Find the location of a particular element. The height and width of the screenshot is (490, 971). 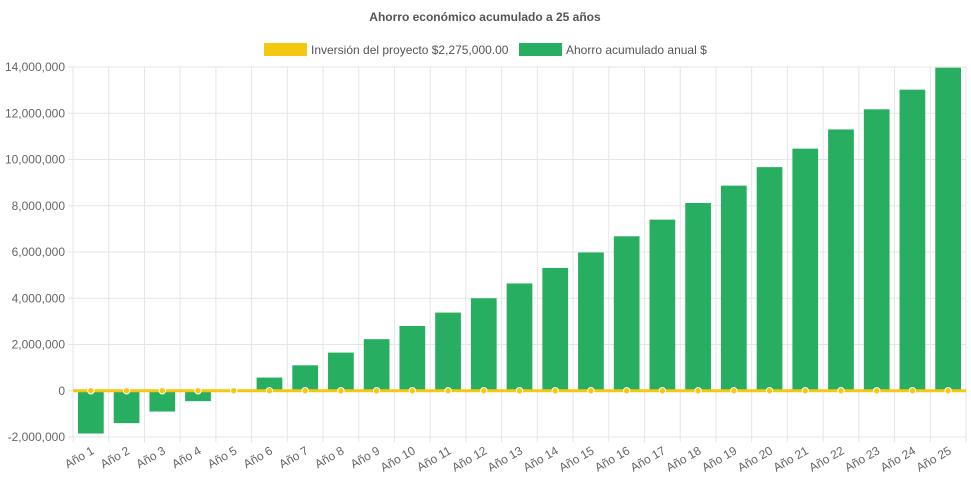

y-tick-label: 10,000,000 is located at coordinates (35, 160).